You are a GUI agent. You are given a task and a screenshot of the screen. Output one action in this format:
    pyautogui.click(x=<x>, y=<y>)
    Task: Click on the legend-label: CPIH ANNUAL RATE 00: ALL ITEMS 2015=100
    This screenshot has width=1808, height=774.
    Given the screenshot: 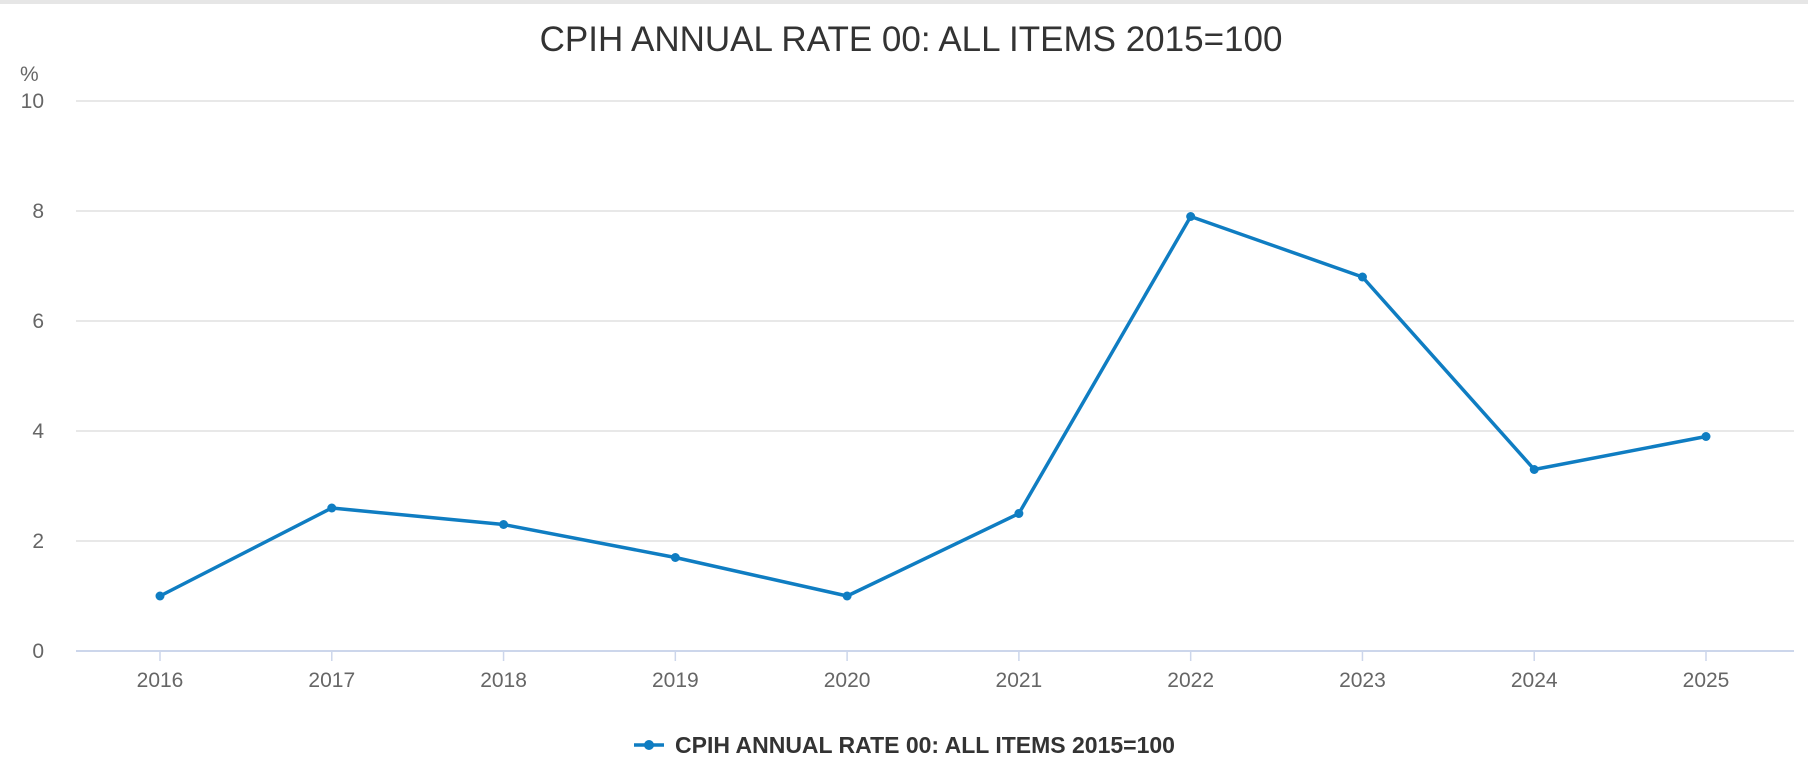 What is the action you would take?
    pyautogui.click(x=925, y=745)
    